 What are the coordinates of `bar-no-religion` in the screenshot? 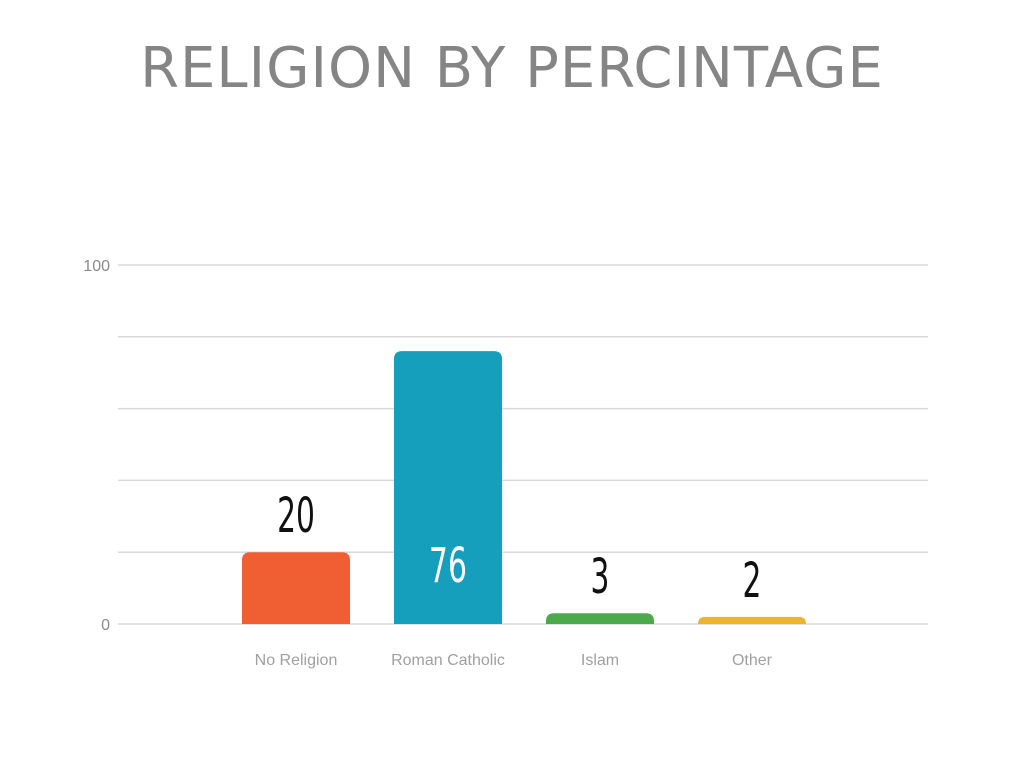 It's located at (296, 588).